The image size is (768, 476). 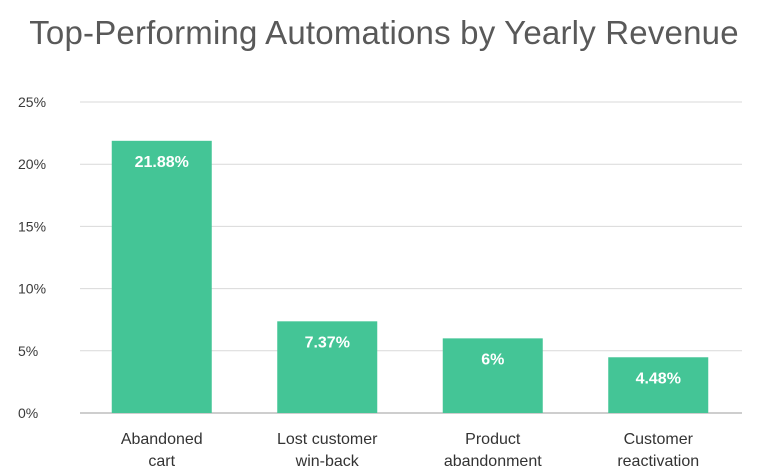 I want to click on y-tick-label: 5%, so click(x=28, y=351).